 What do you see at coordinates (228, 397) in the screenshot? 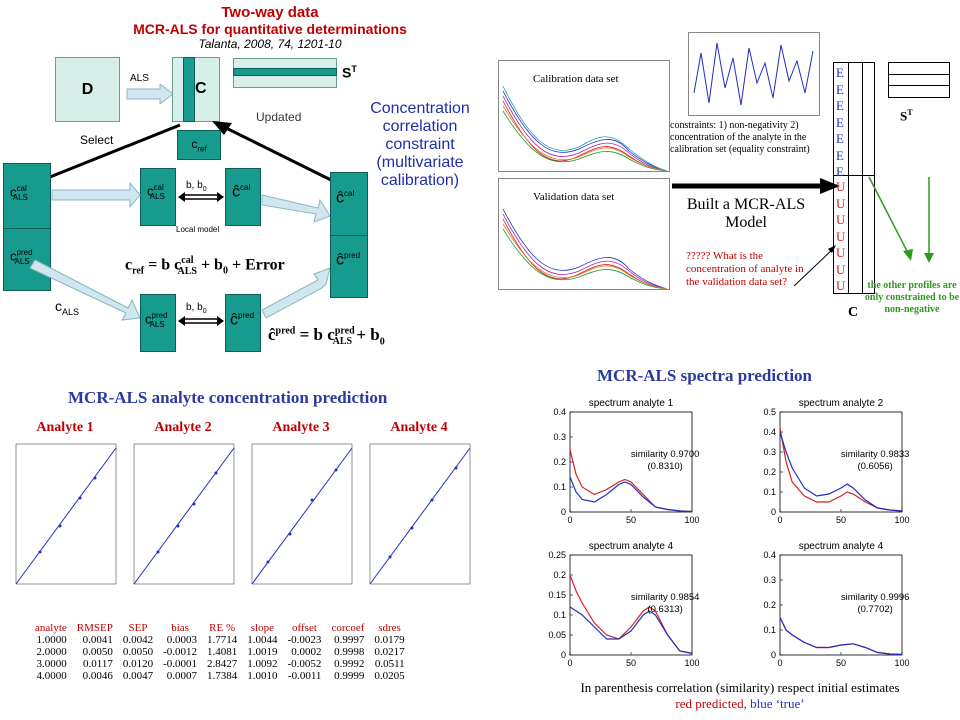
I see `concentration-title: MCR-ALS analyte concentration prediction` at bounding box center [228, 397].